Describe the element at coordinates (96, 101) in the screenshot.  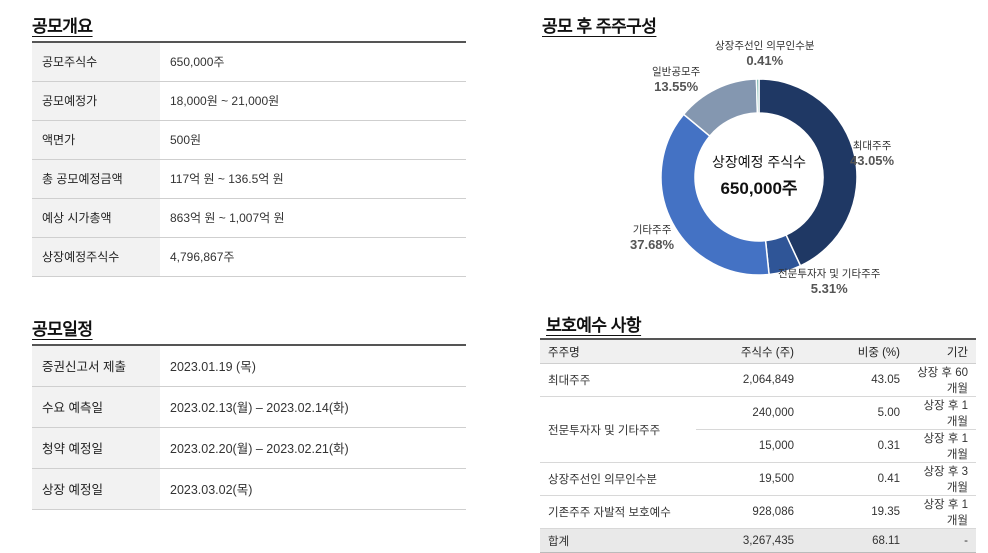
I see `row-label: 공모예정가` at that location.